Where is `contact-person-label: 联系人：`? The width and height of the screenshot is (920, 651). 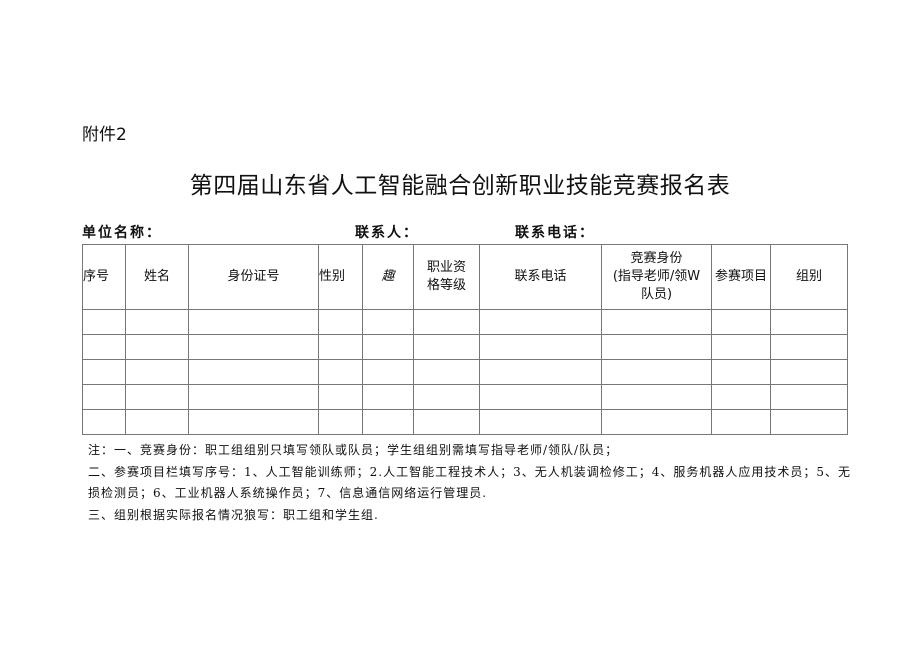
contact-person-label: 联系人： is located at coordinates (387, 233).